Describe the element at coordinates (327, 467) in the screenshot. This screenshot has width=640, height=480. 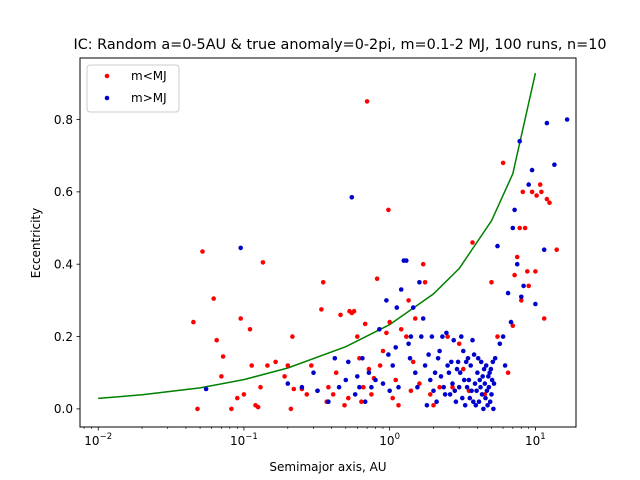
I see `x-axis-label: Semimajor axis, AU` at that location.